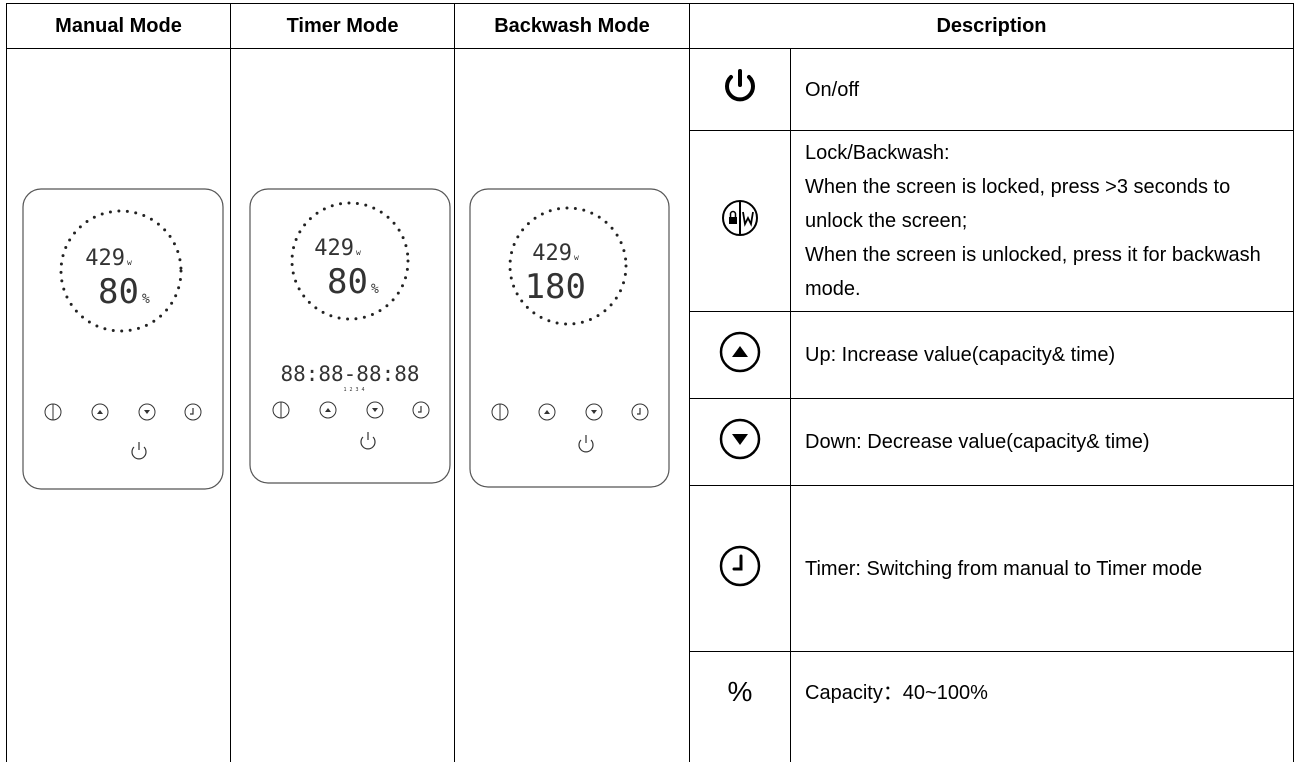 This screenshot has height=762, width=1295. What do you see at coordinates (349, 374) in the screenshot?
I see `timer-display: 88:88-88:88` at bounding box center [349, 374].